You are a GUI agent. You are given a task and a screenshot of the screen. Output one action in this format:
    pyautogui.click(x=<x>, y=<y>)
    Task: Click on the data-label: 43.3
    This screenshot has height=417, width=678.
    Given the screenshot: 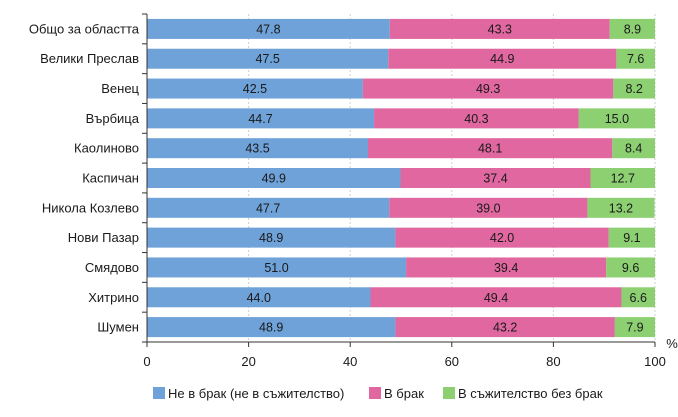 What is the action you would take?
    pyautogui.click(x=500, y=29)
    